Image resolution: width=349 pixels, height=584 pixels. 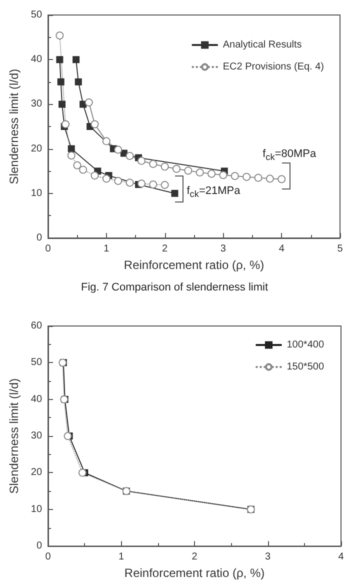 I want to click on y-tick-label: 60, so click(x=36, y=326).